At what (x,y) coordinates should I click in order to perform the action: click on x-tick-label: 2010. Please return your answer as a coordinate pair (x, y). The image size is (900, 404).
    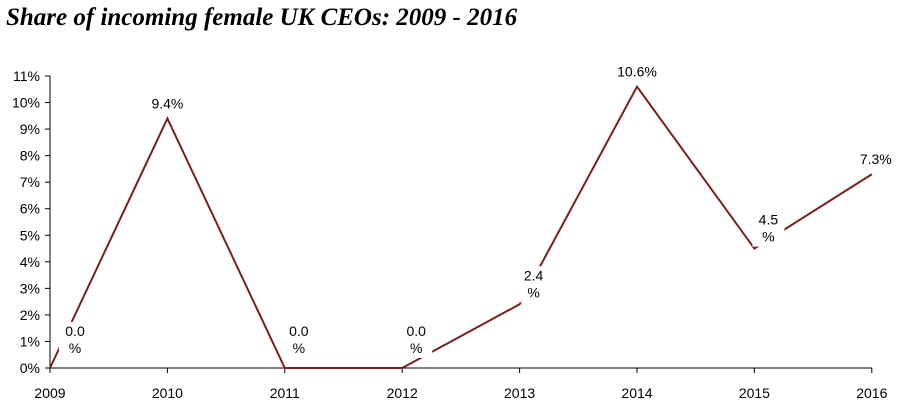
    Looking at the image, I should click on (167, 393).